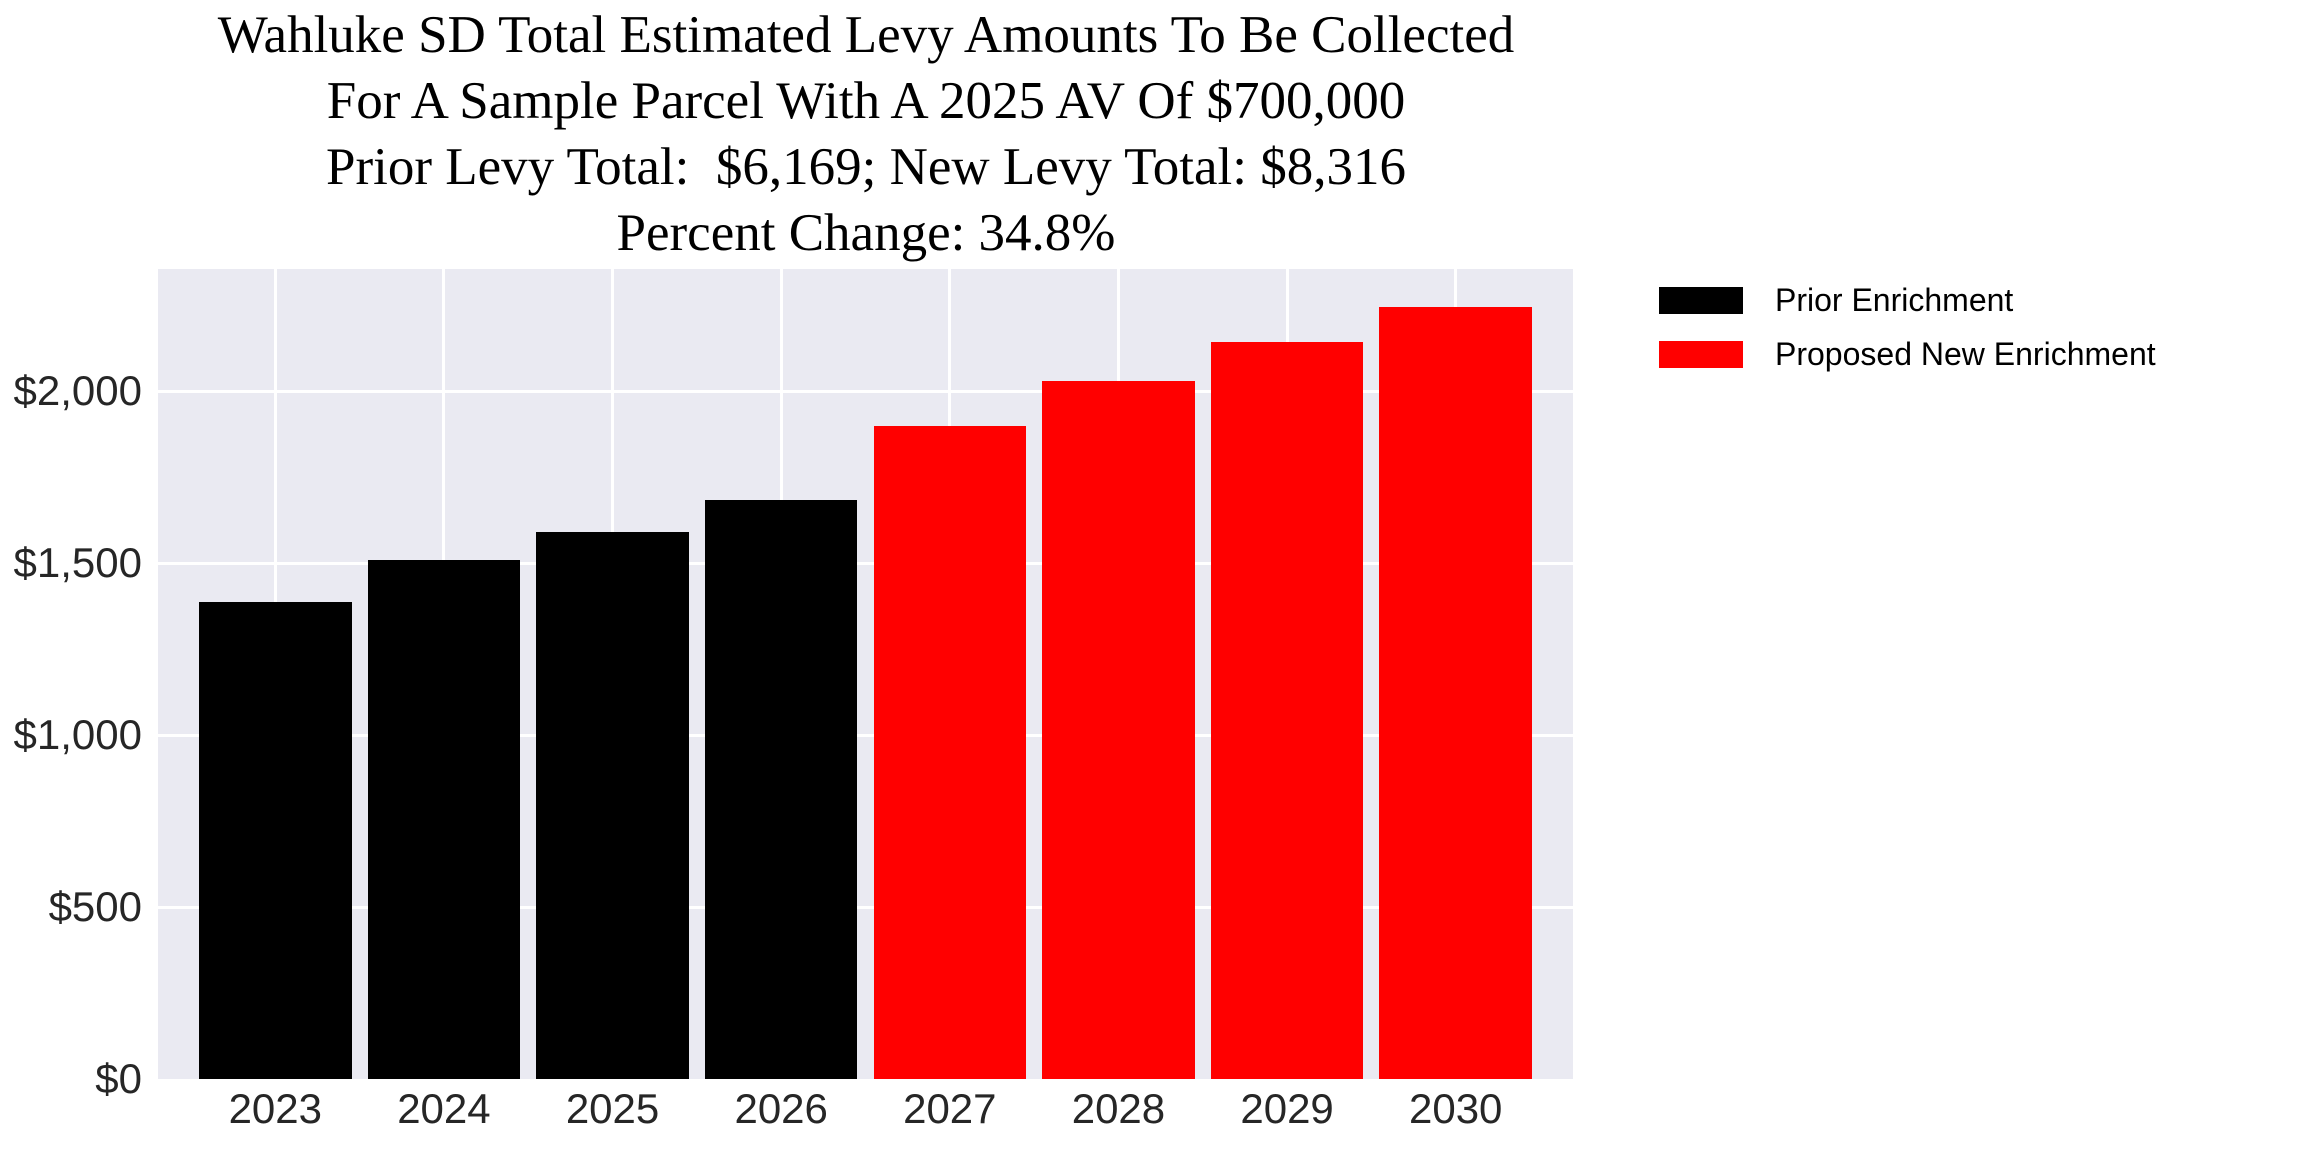 This screenshot has width=2304, height=1152. What do you see at coordinates (612, 1108) in the screenshot?
I see `x-tick-label: 2025` at bounding box center [612, 1108].